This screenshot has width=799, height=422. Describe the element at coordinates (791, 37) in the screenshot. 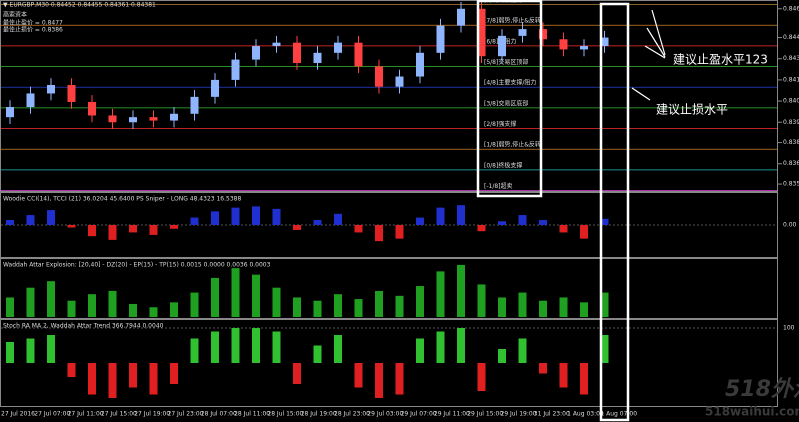

I see `y-tick-label: 0.84430` at that location.